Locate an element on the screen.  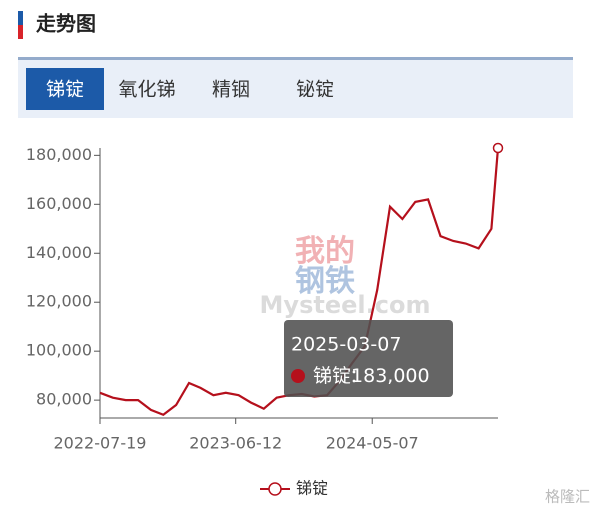
y-tick-label: 160,000 is located at coordinates (59, 203).